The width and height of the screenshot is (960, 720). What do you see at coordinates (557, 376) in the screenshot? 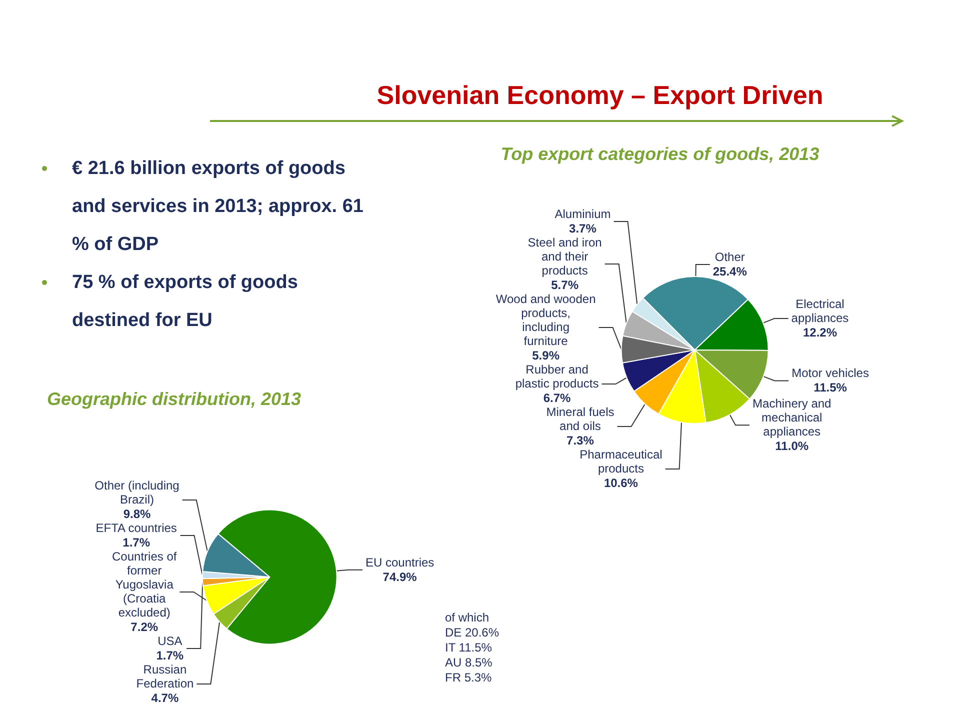
I see `slice-label: Rubber and plastic products` at bounding box center [557, 376].